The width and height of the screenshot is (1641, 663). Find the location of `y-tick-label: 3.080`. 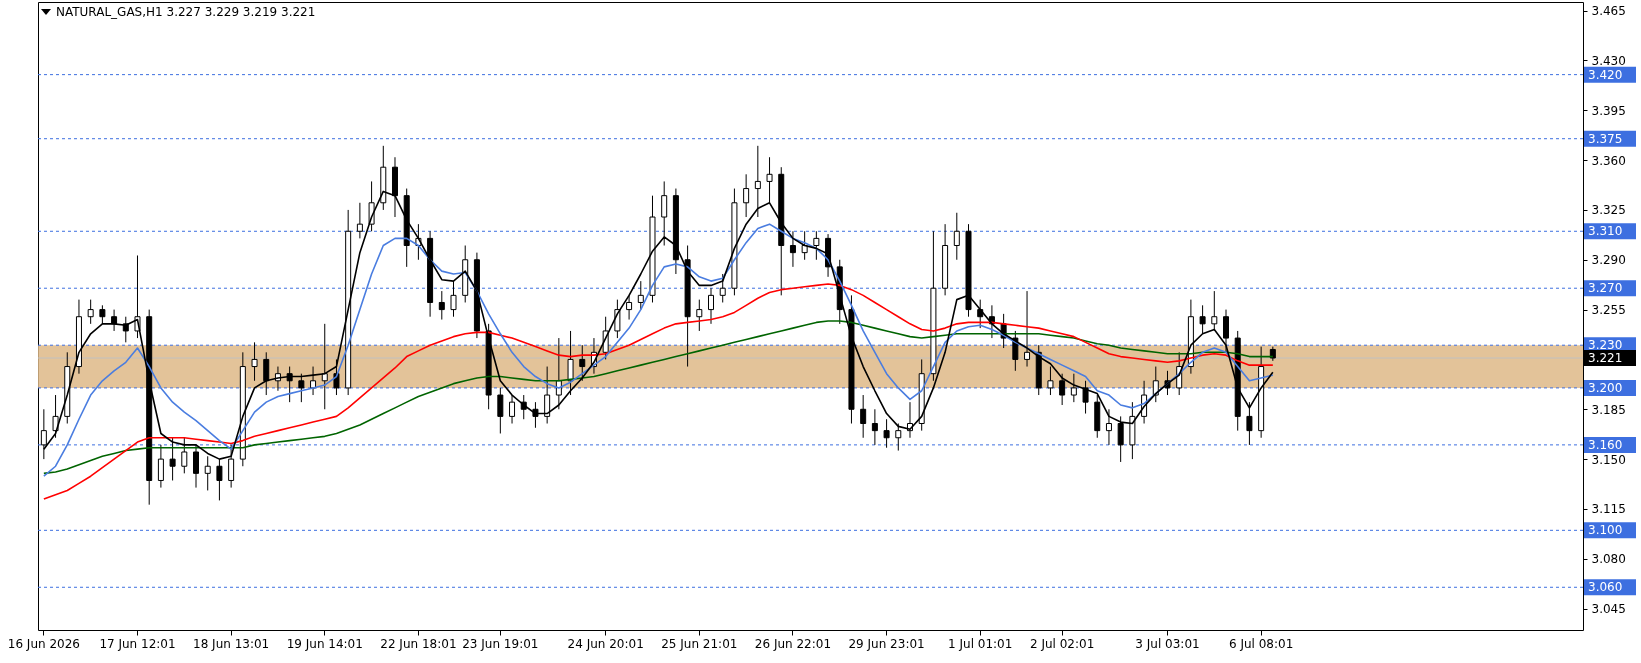

y-tick-label: 3.080 is located at coordinates (1608, 559).